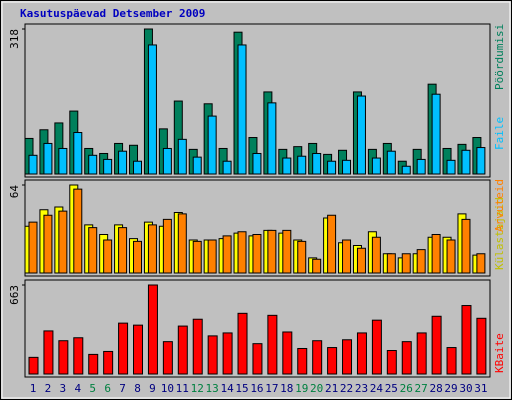  What do you see at coordinates (435, 388) in the screenshot?
I see `x-tick-label: 28` at bounding box center [435, 388].